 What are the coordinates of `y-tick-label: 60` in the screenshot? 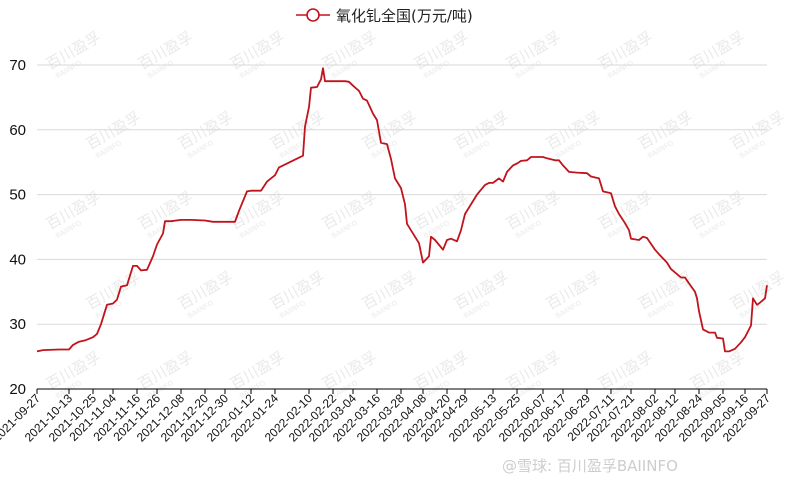 It's located at (17, 130).